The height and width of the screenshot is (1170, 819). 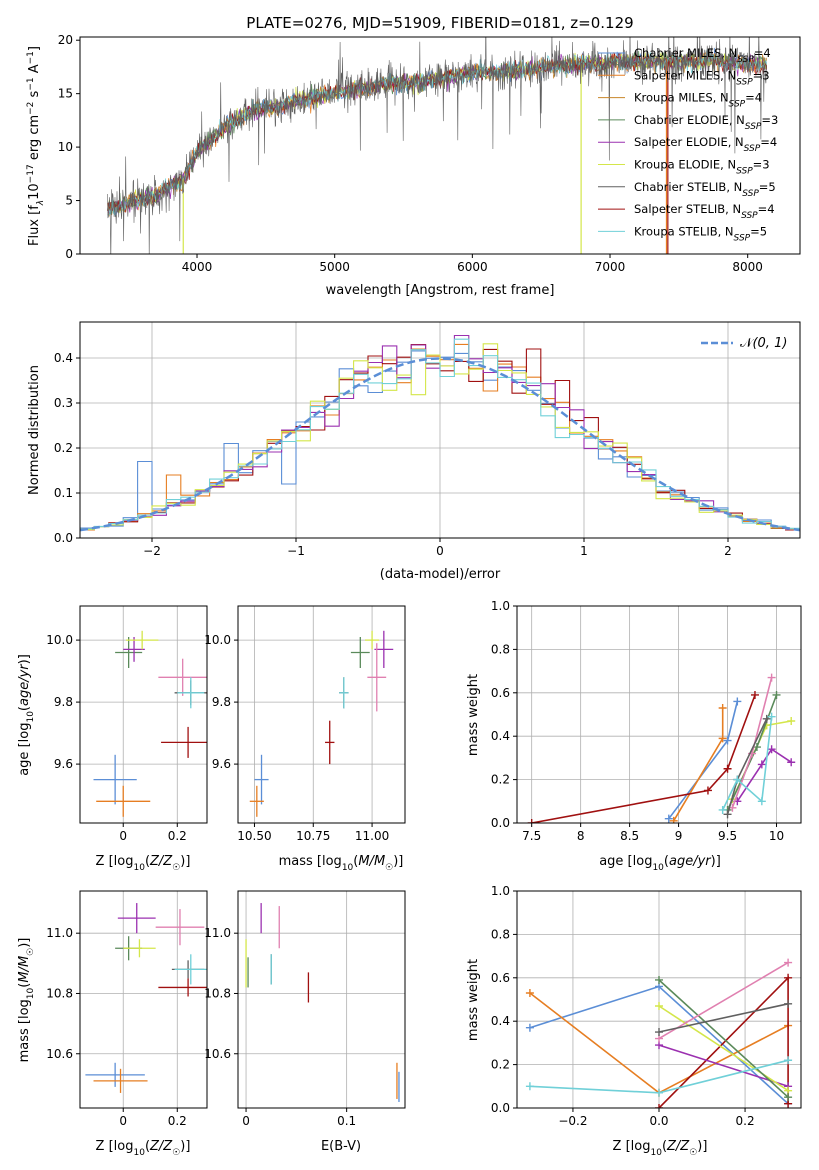 What do you see at coordinates (687, 209) in the screenshot?
I see `label-part: Salpeter STELIB, N` at bounding box center [687, 209].